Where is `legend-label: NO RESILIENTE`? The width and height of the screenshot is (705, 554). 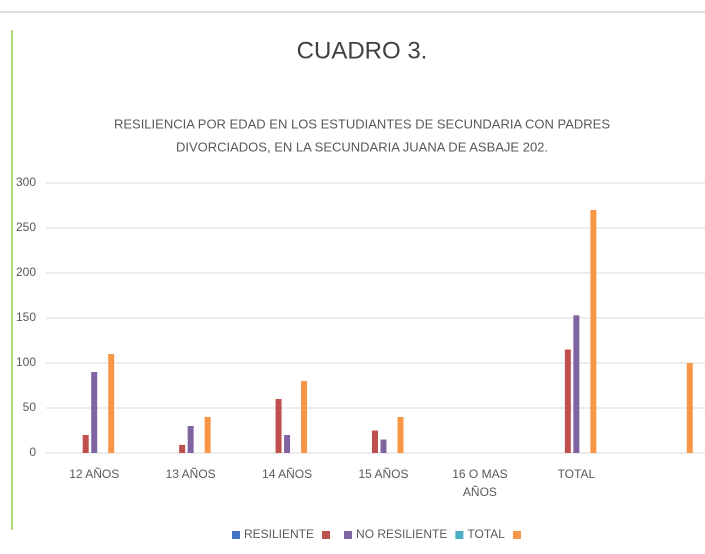
legend-label: NO RESILIENTE is located at coordinates (401, 534).